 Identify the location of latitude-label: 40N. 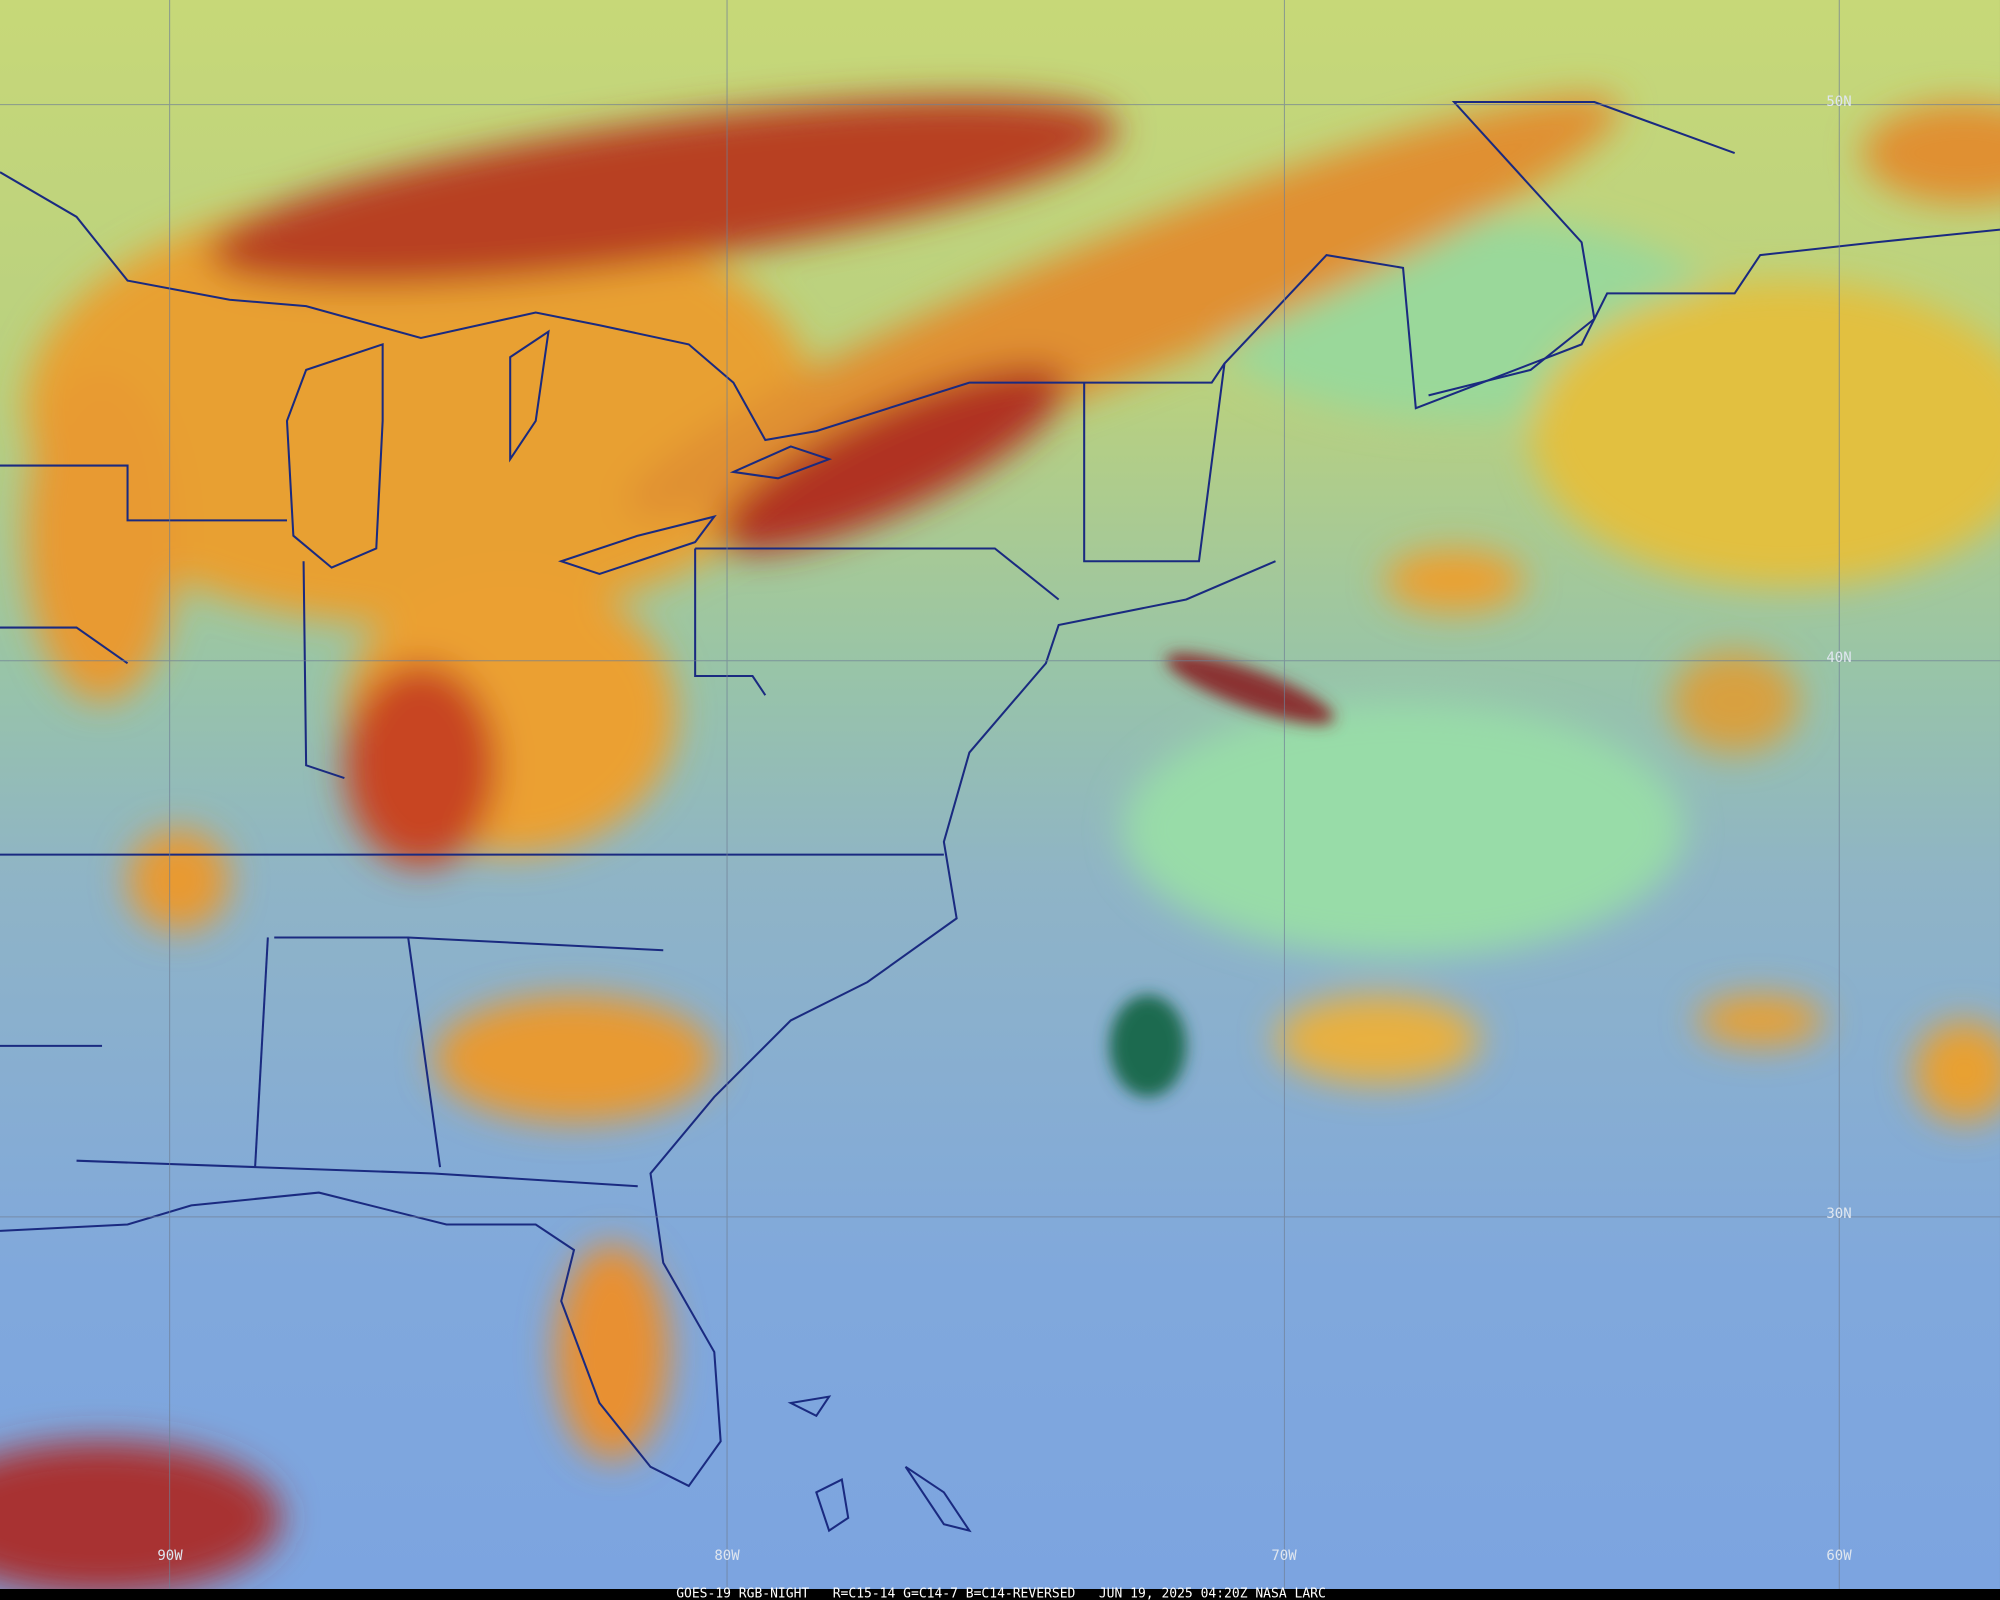
(1838, 658).